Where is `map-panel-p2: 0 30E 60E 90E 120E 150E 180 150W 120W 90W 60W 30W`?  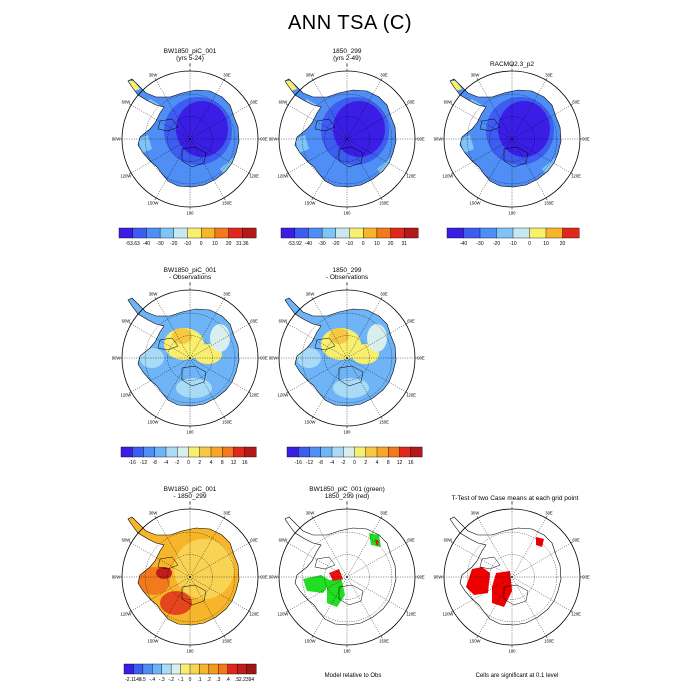 map-panel-p2: 0 30E 60E 90E 120E 150E 180 150W 120W 90W 60W 30W is located at coordinates (347, 139).